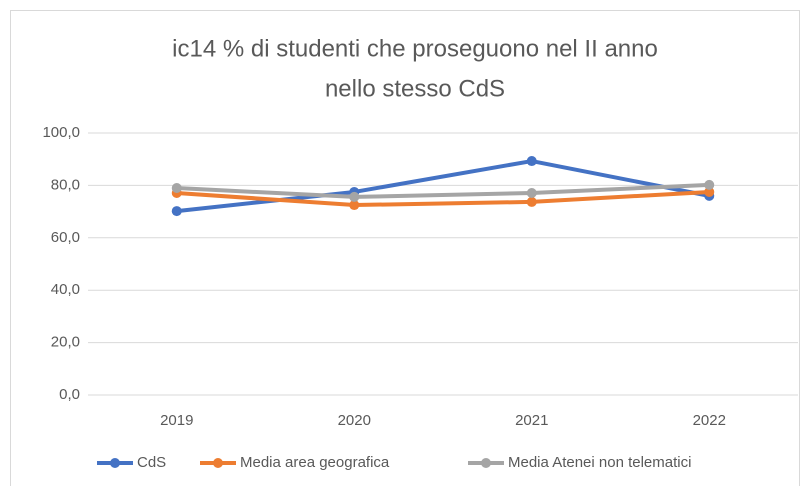  What do you see at coordinates (709, 420) in the screenshot?
I see `x-tick-label: 2022` at bounding box center [709, 420].